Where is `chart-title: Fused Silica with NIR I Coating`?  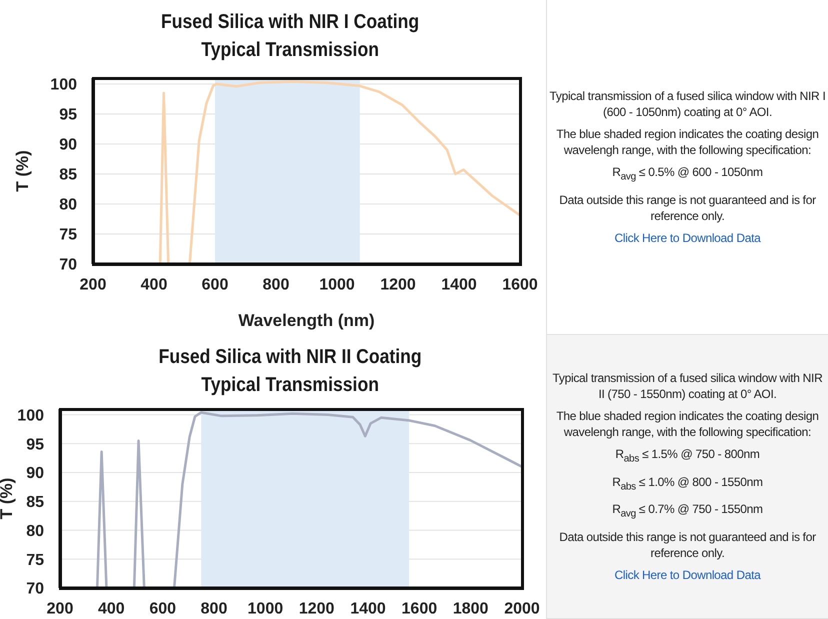
chart-title: Fused Silica with NIR I Coating is located at coordinates (290, 22).